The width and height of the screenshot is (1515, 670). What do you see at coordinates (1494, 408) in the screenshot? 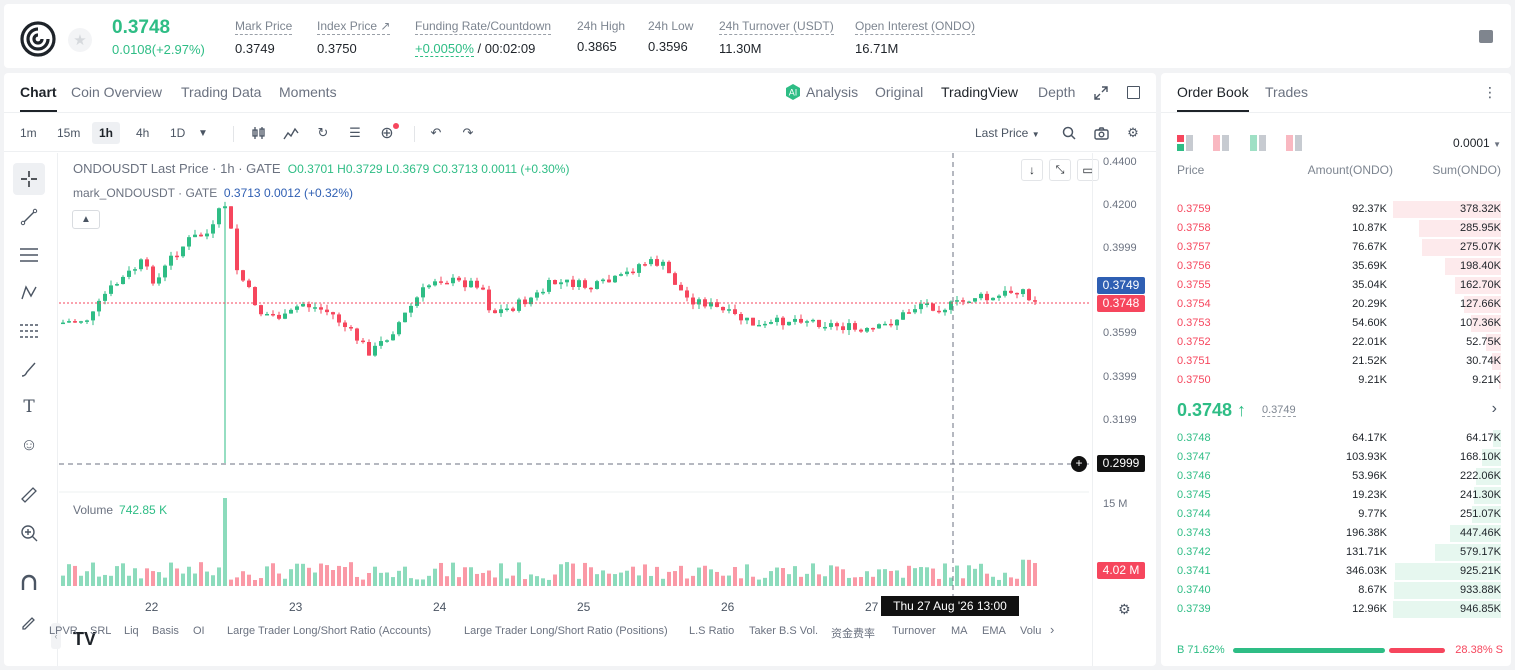
I see `expand-arrow-icon: ›` at bounding box center [1494, 408].